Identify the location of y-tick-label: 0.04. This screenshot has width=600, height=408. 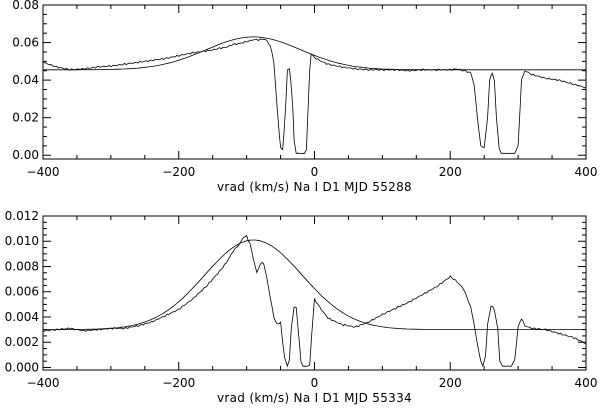
(25, 80).